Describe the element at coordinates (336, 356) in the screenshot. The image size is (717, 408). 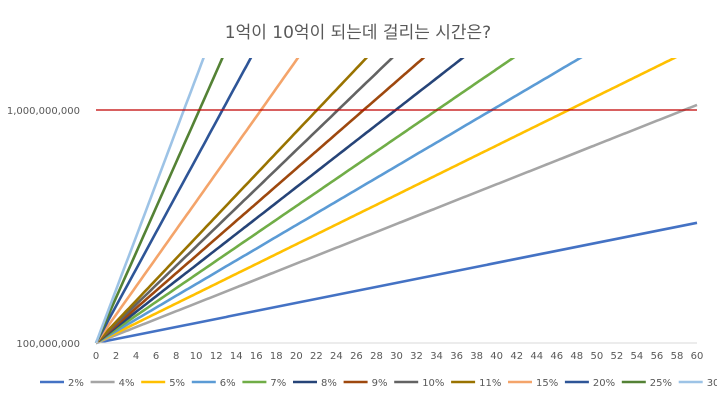
I see `x-tick-label: 24` at that location.